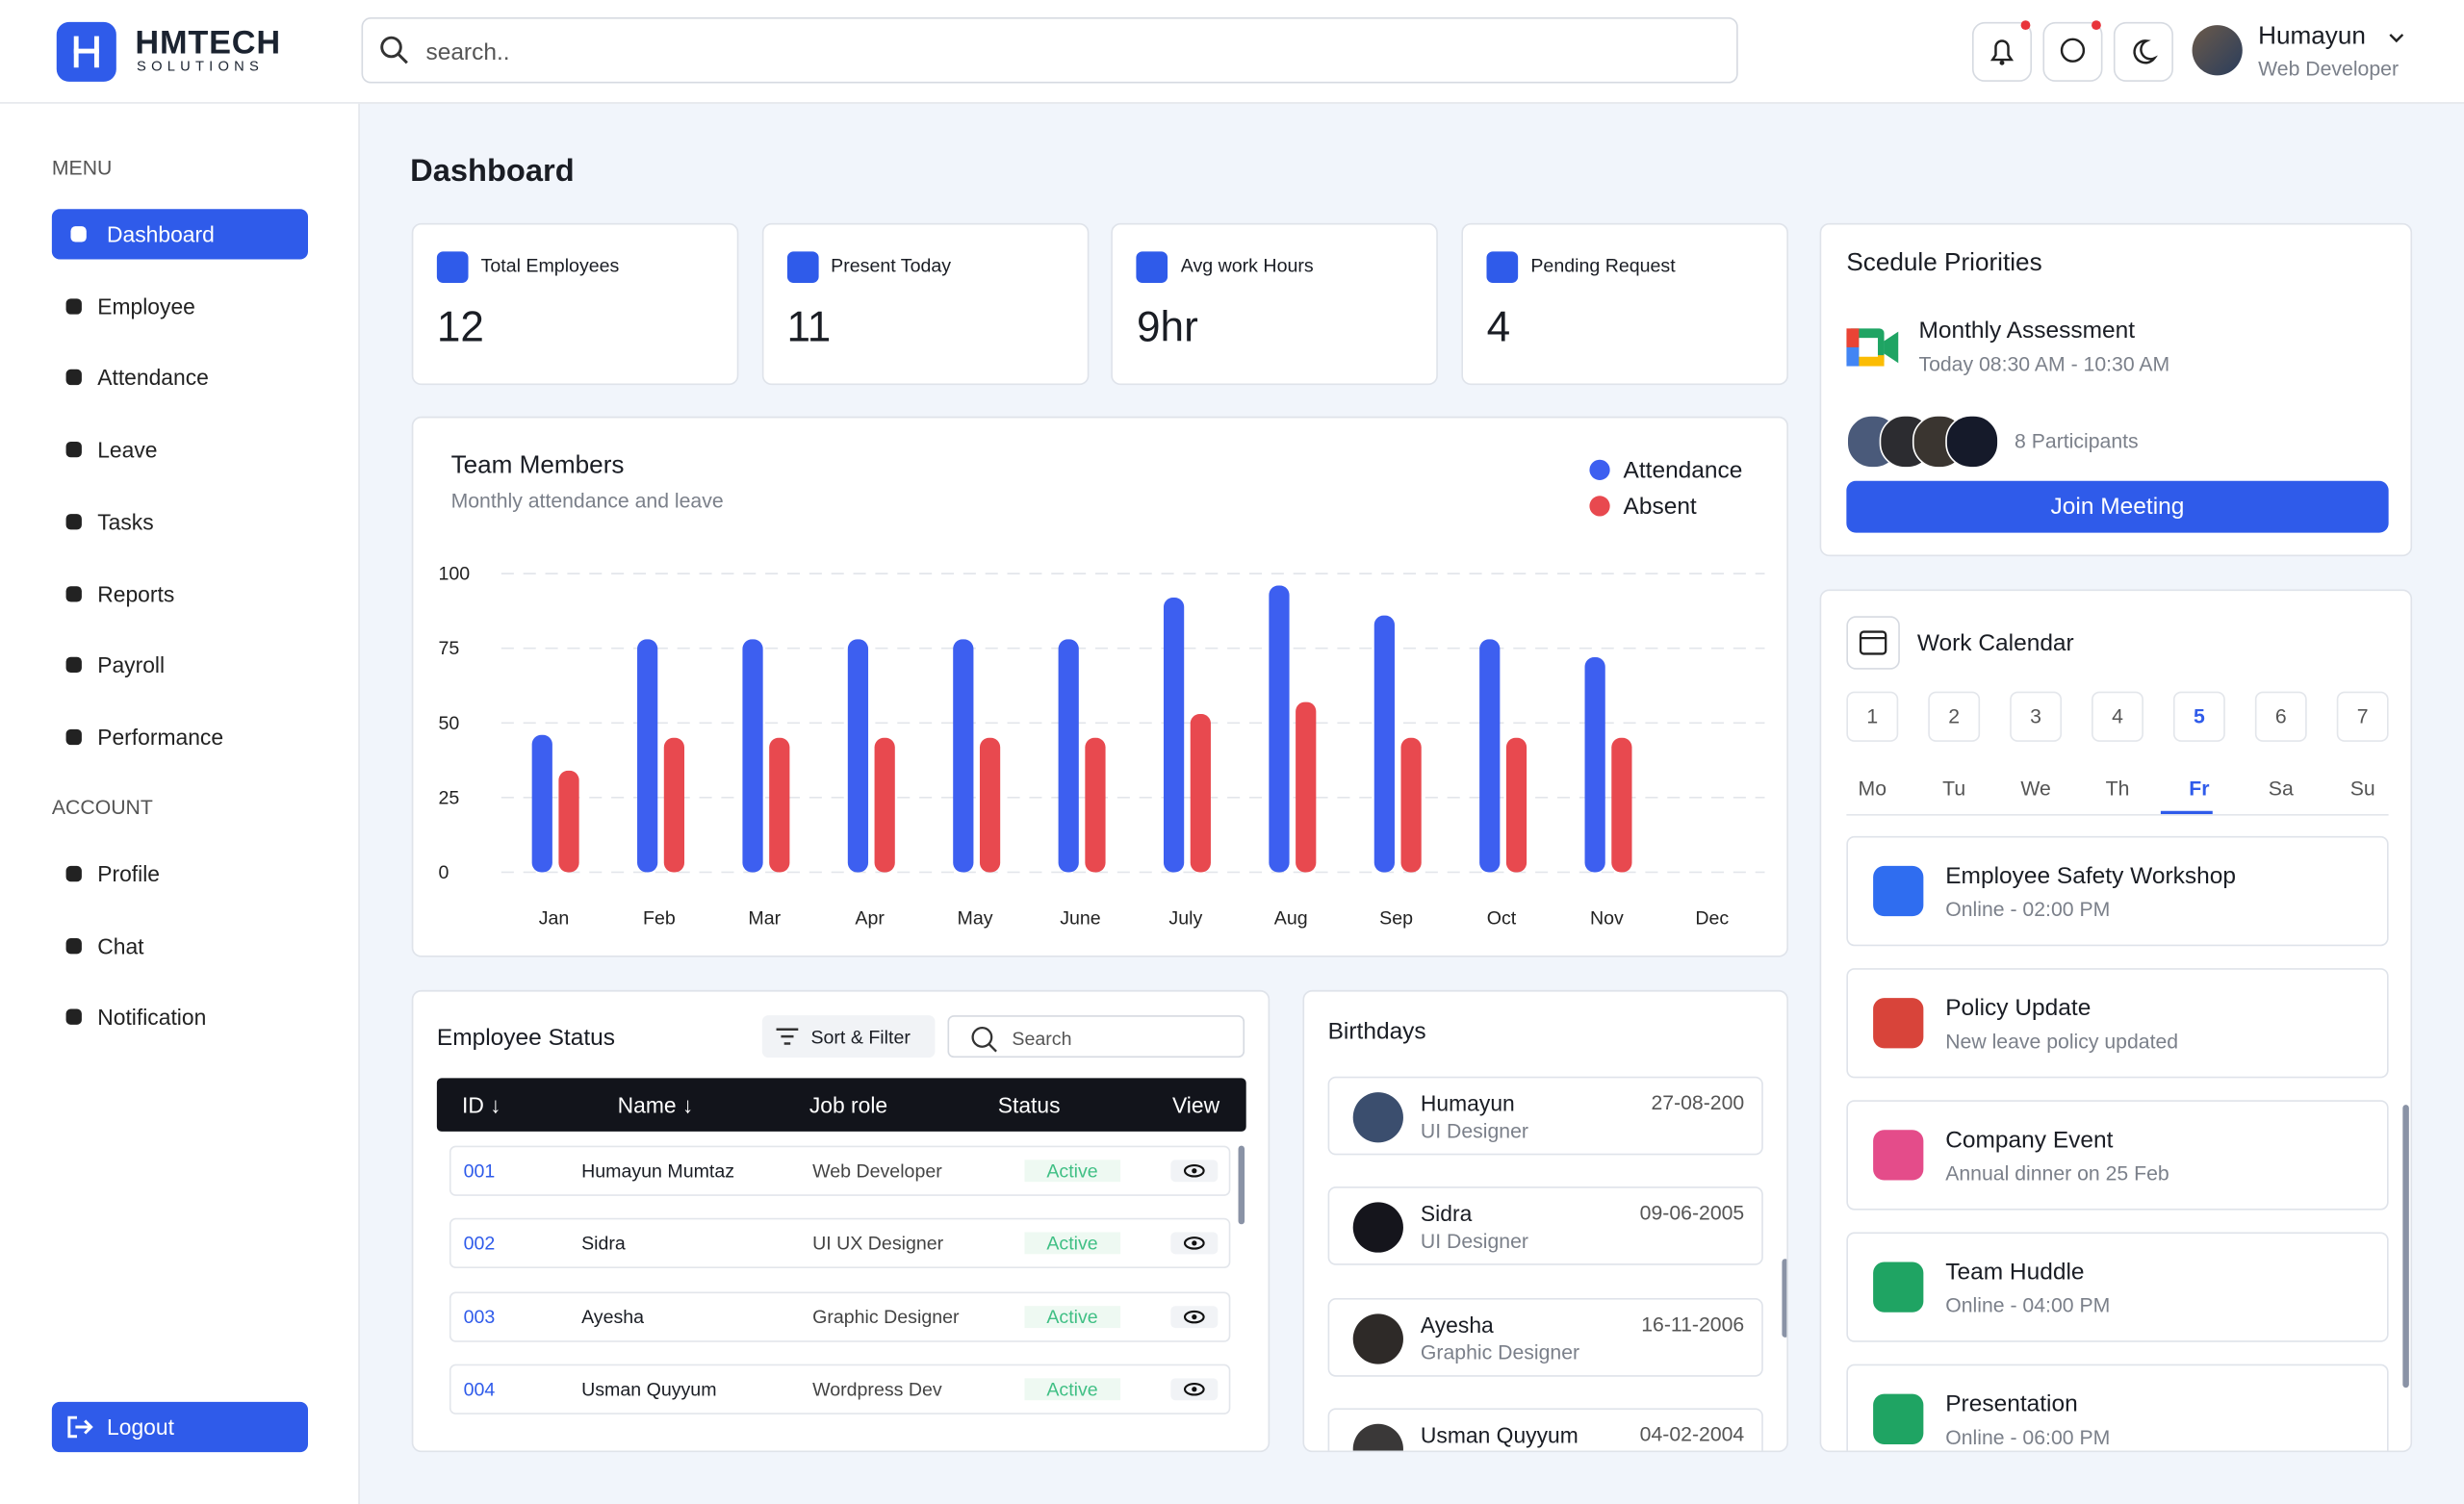 The height and width of the screenshot is (1504, 2464). Describe the element at coordinates (160, 737) in the screenshot. I see `nav-label: Performance` at that location.